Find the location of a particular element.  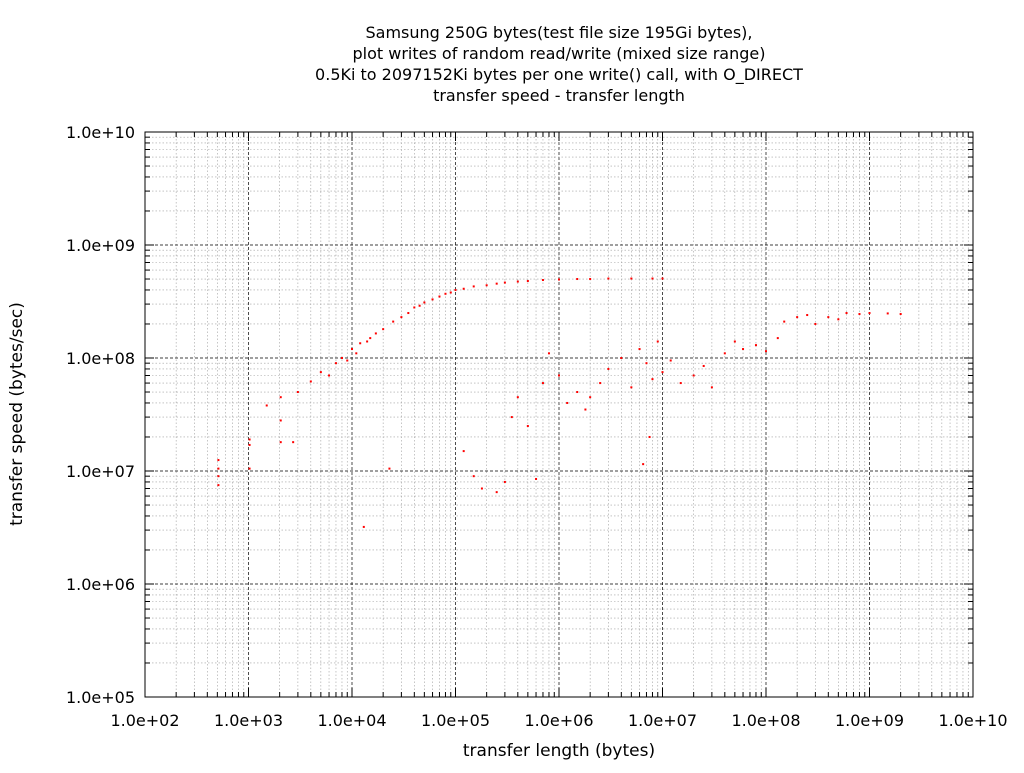

x-tick-label: 1.0e+02 is located at coordinates (144, 720).